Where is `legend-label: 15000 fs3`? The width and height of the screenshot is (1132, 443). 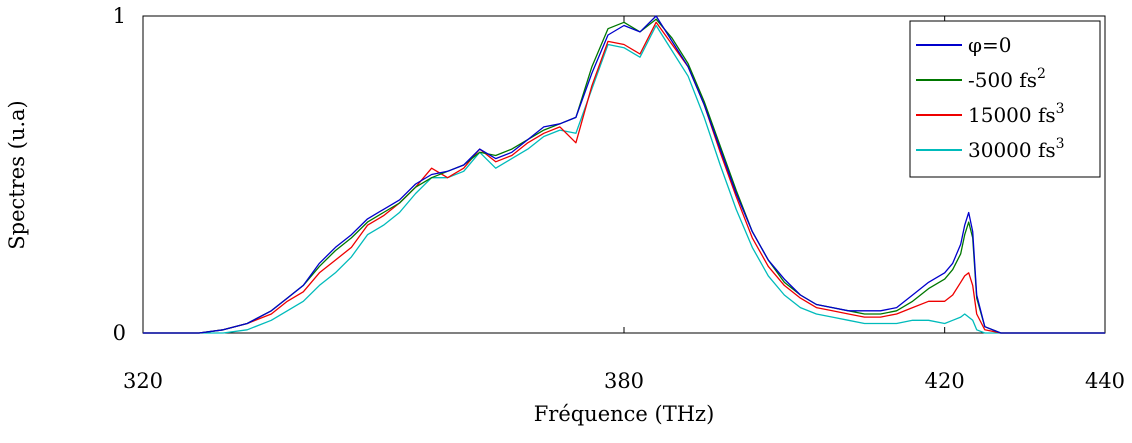
legend-label: 15000 fs3 is located at coordinates (1016, 114).